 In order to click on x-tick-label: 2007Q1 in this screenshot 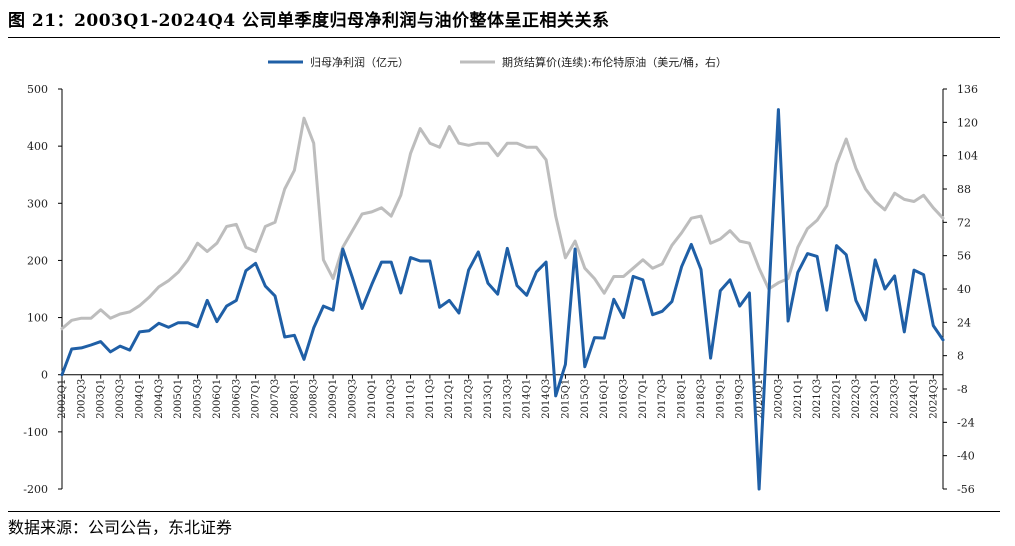, I will do `click(256, 399)`.